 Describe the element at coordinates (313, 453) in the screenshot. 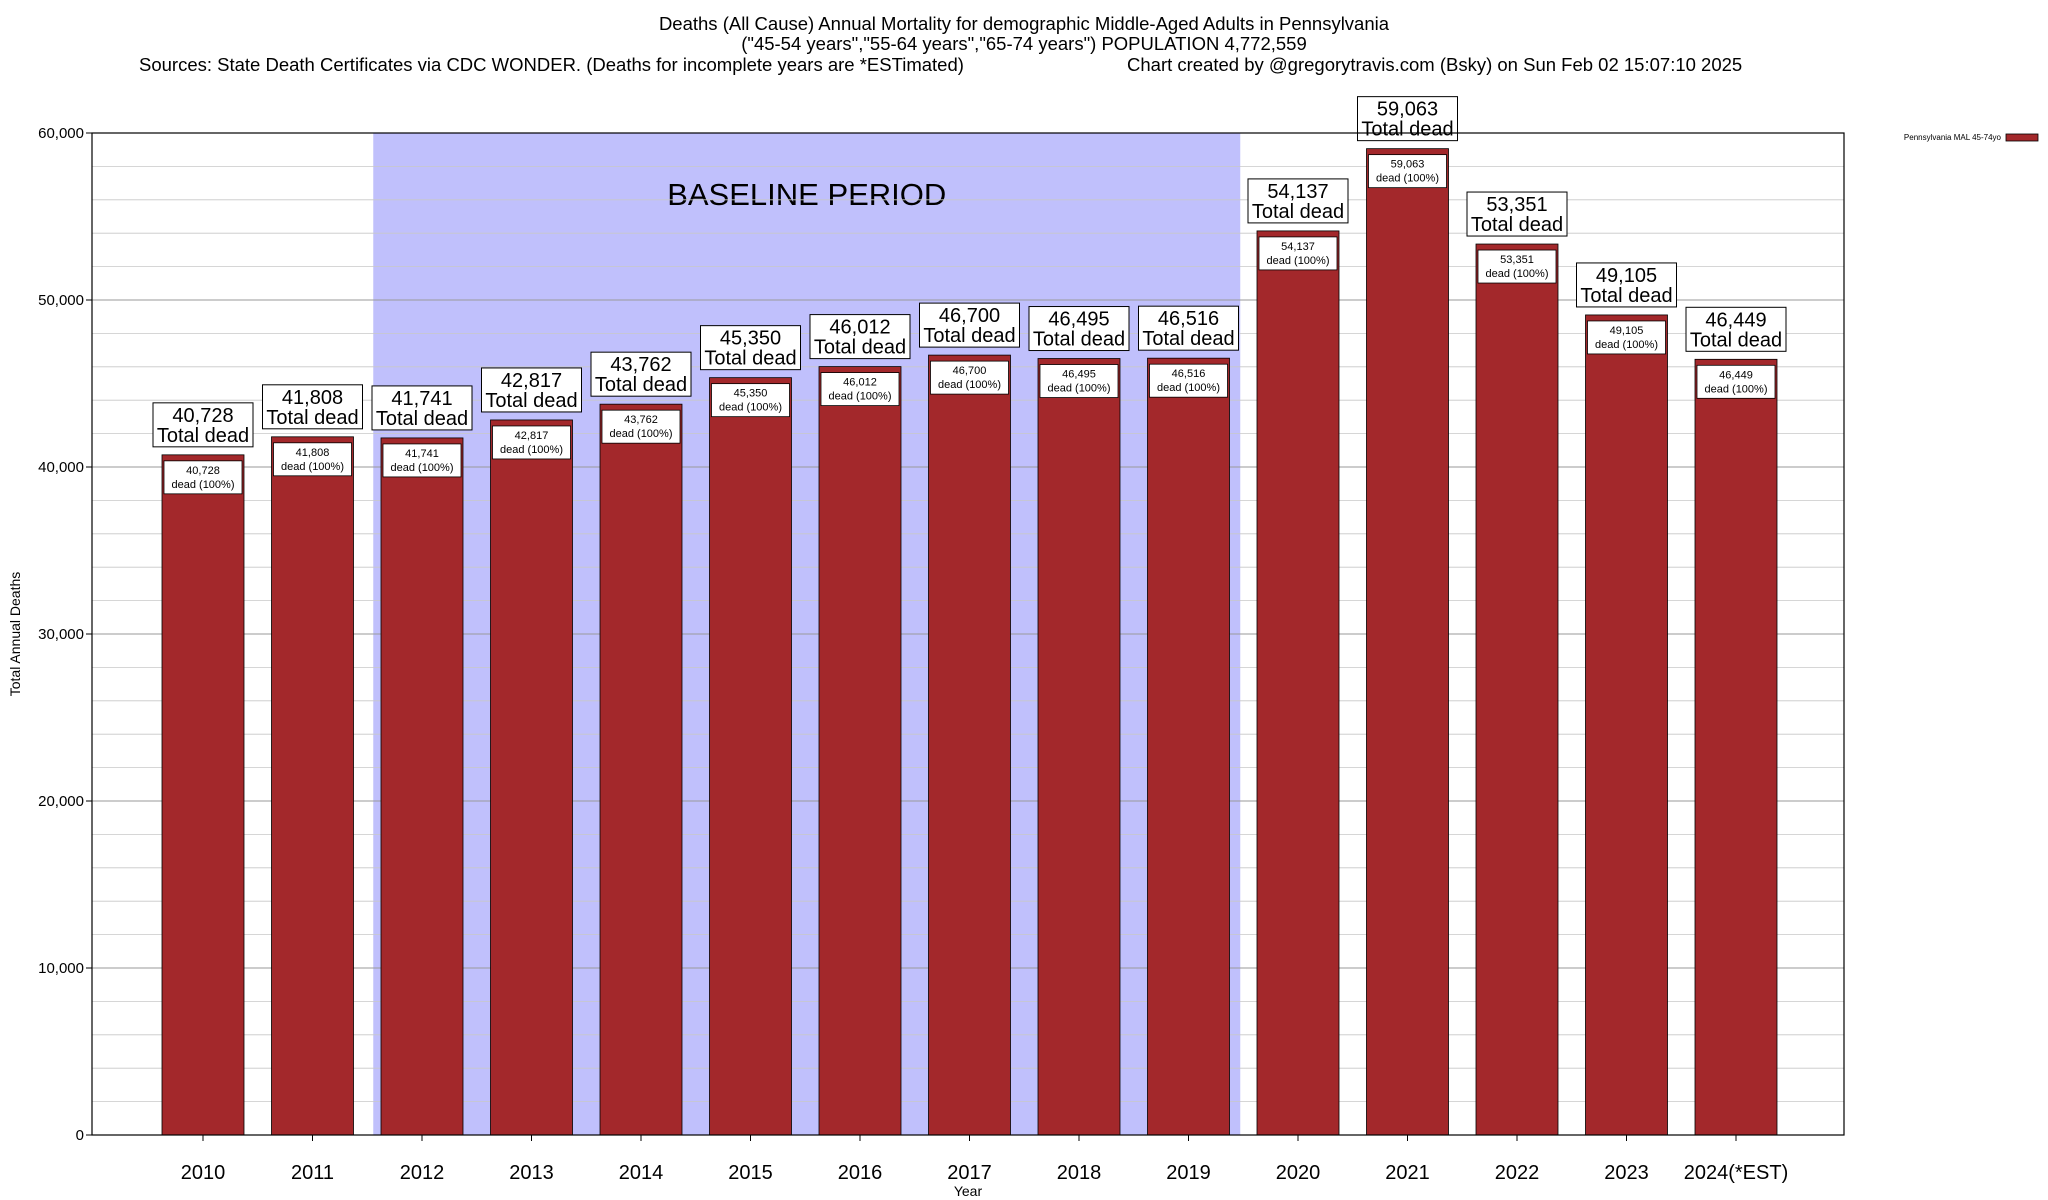

I see `inner-value-label: 41,808` at that location.